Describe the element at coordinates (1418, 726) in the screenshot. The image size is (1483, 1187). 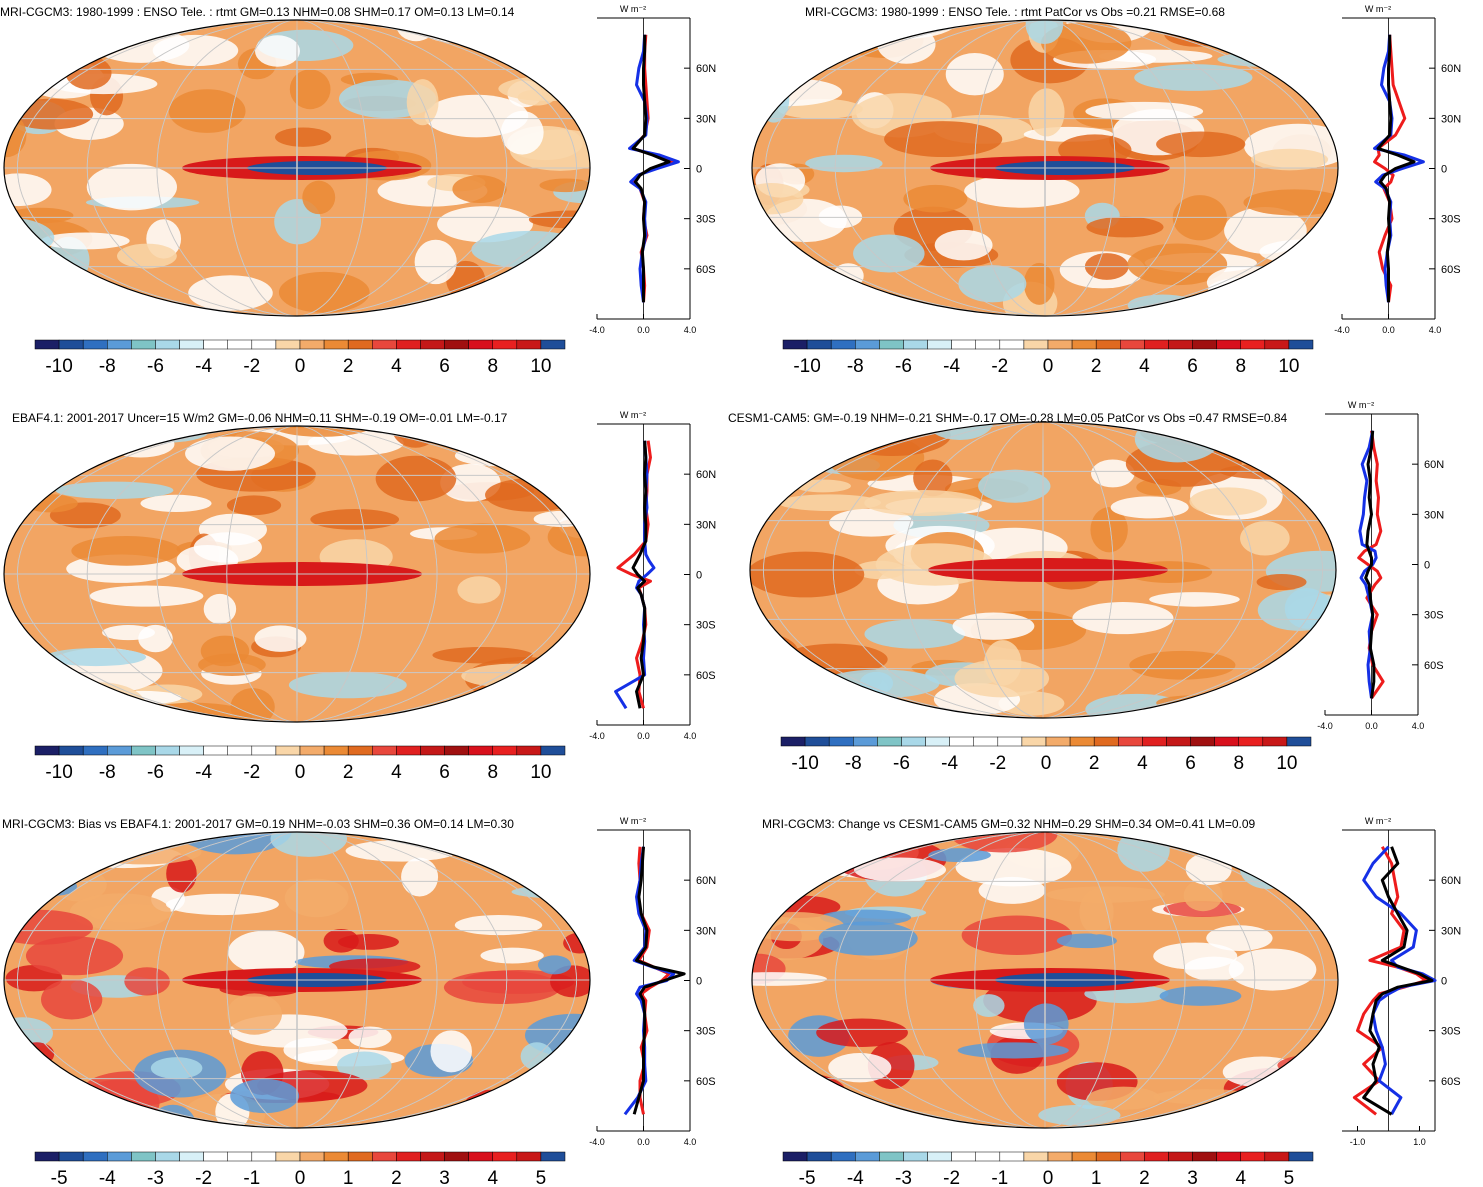
I see `zonal-x-tick-label: 4.0` at that location.